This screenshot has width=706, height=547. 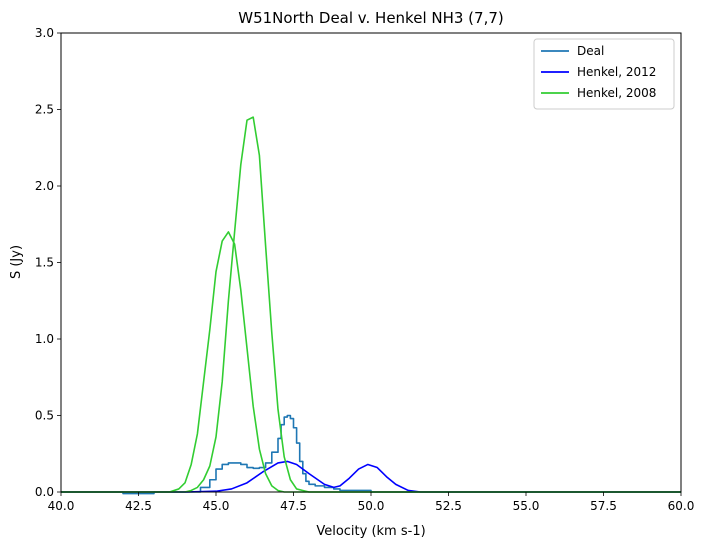 I want to click on legend-label: Henkel, 2008, so click(x=616, y=93).